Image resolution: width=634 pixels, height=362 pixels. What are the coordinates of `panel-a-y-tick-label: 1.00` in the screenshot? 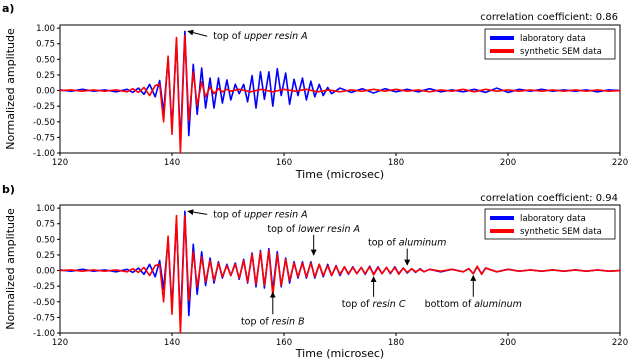 It's located at (45, 29).